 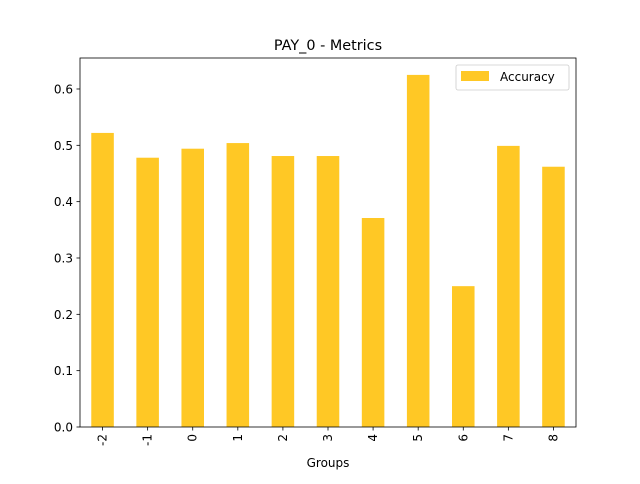 I want to click on legend-label: Accuracy, so click(x=527, y=77).